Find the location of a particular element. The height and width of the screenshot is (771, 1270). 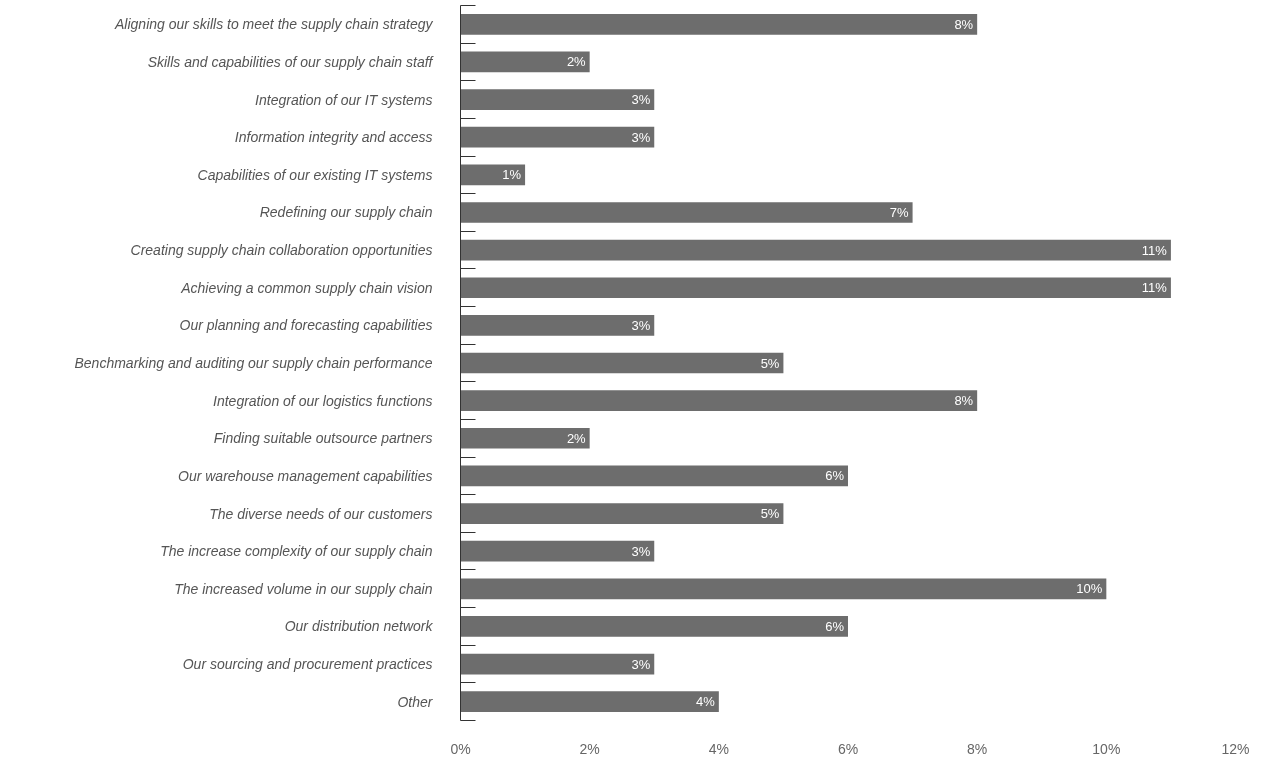

y-tick-label: Information integrity and access is located at coordinates (333, 137).